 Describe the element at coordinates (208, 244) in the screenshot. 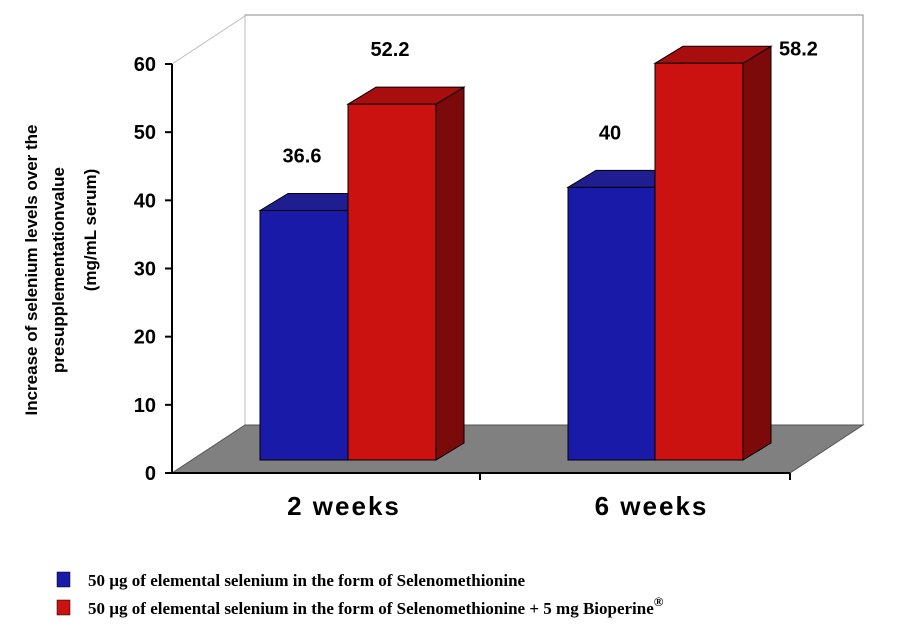

I see `side-wall` at that location.